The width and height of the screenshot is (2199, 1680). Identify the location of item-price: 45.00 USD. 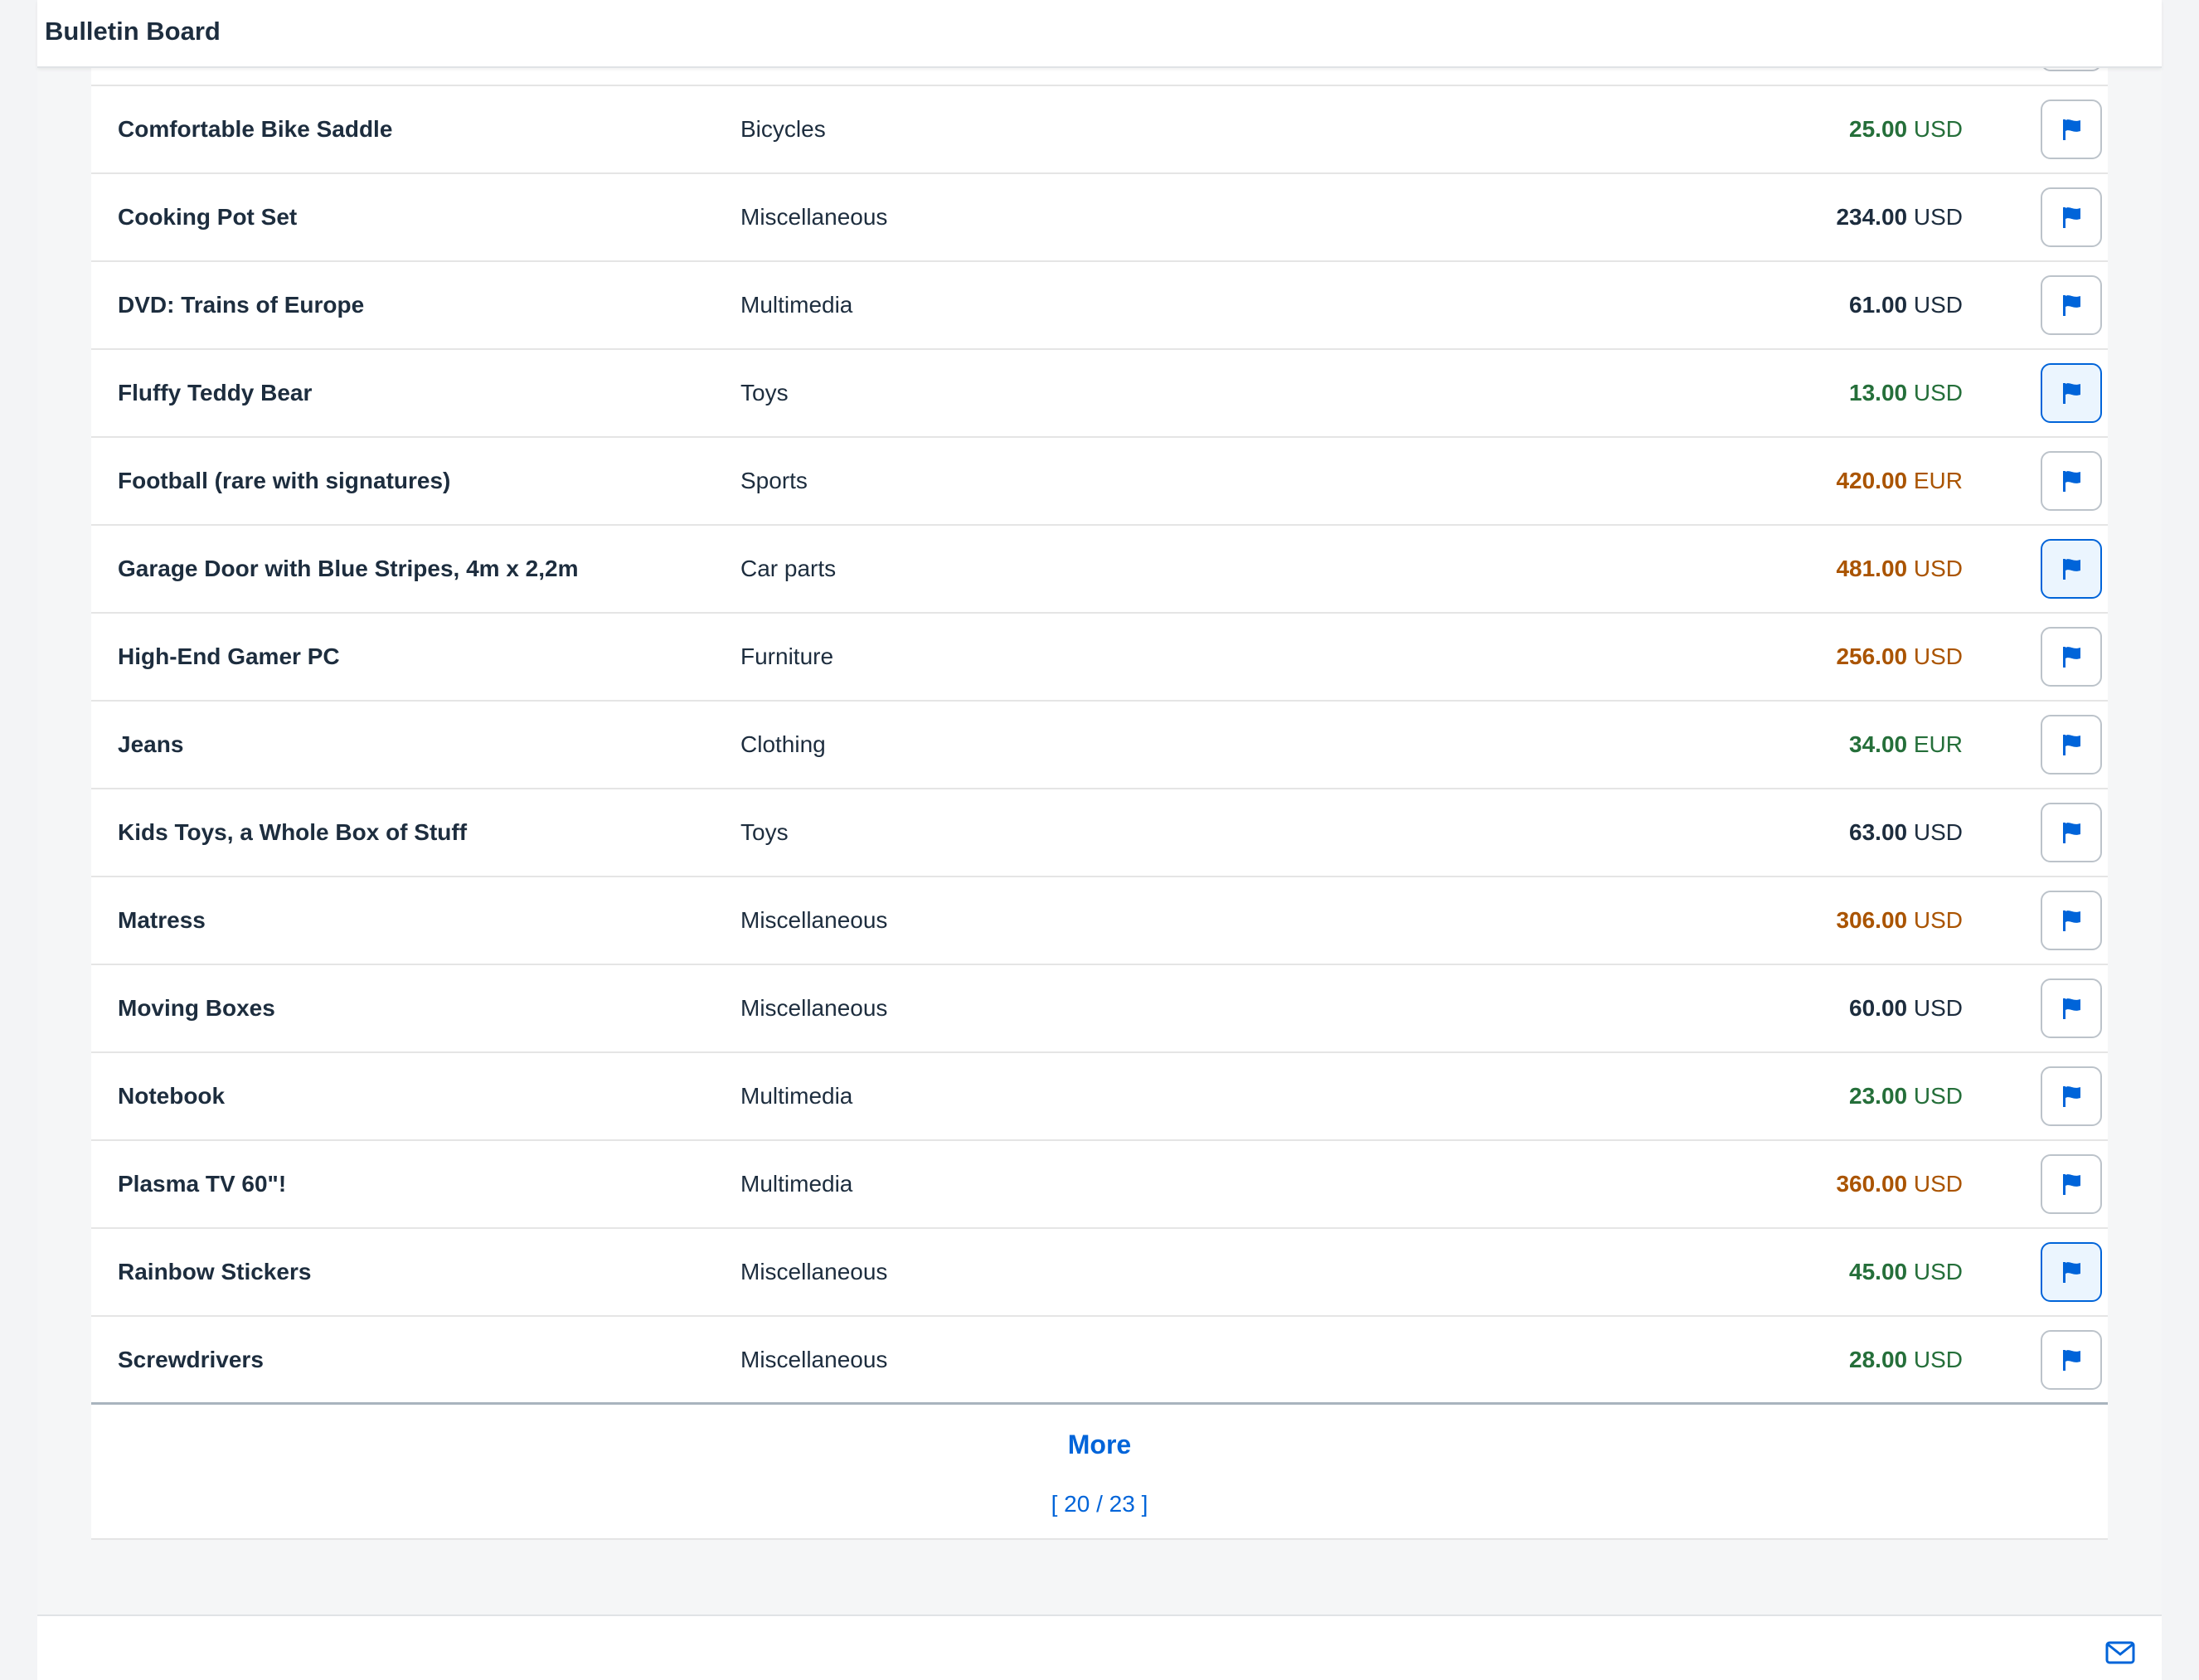
(1906, 1272).